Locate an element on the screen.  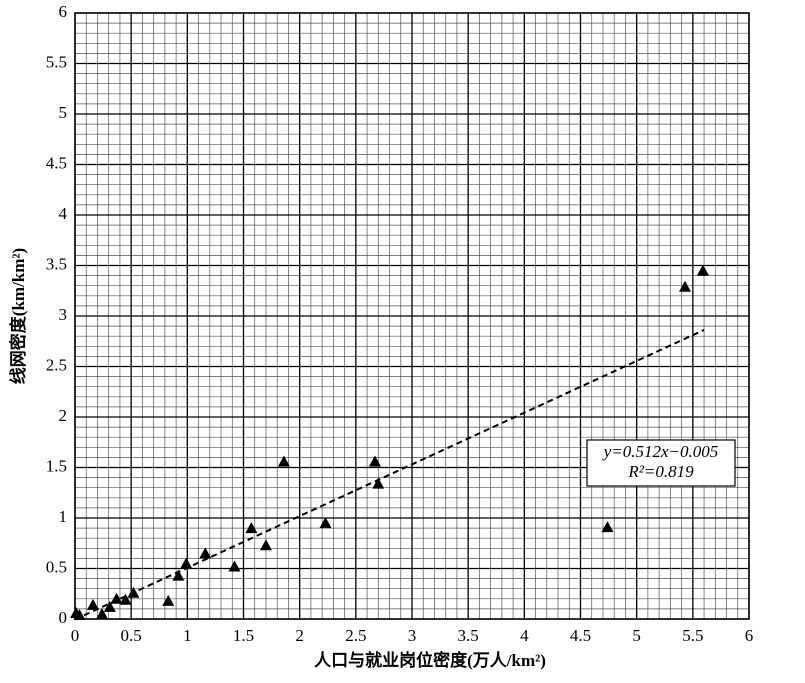
x-tick-label: 4.5 is located at coordinates (580, 635).